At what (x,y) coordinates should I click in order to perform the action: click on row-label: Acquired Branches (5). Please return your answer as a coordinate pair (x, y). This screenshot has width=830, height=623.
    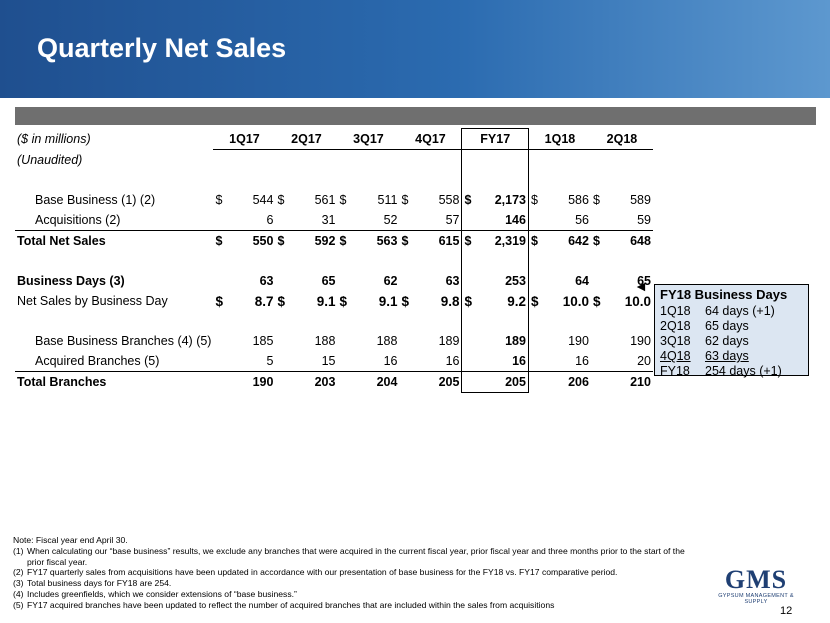
    Looking at the image, I should click on (97, 361).